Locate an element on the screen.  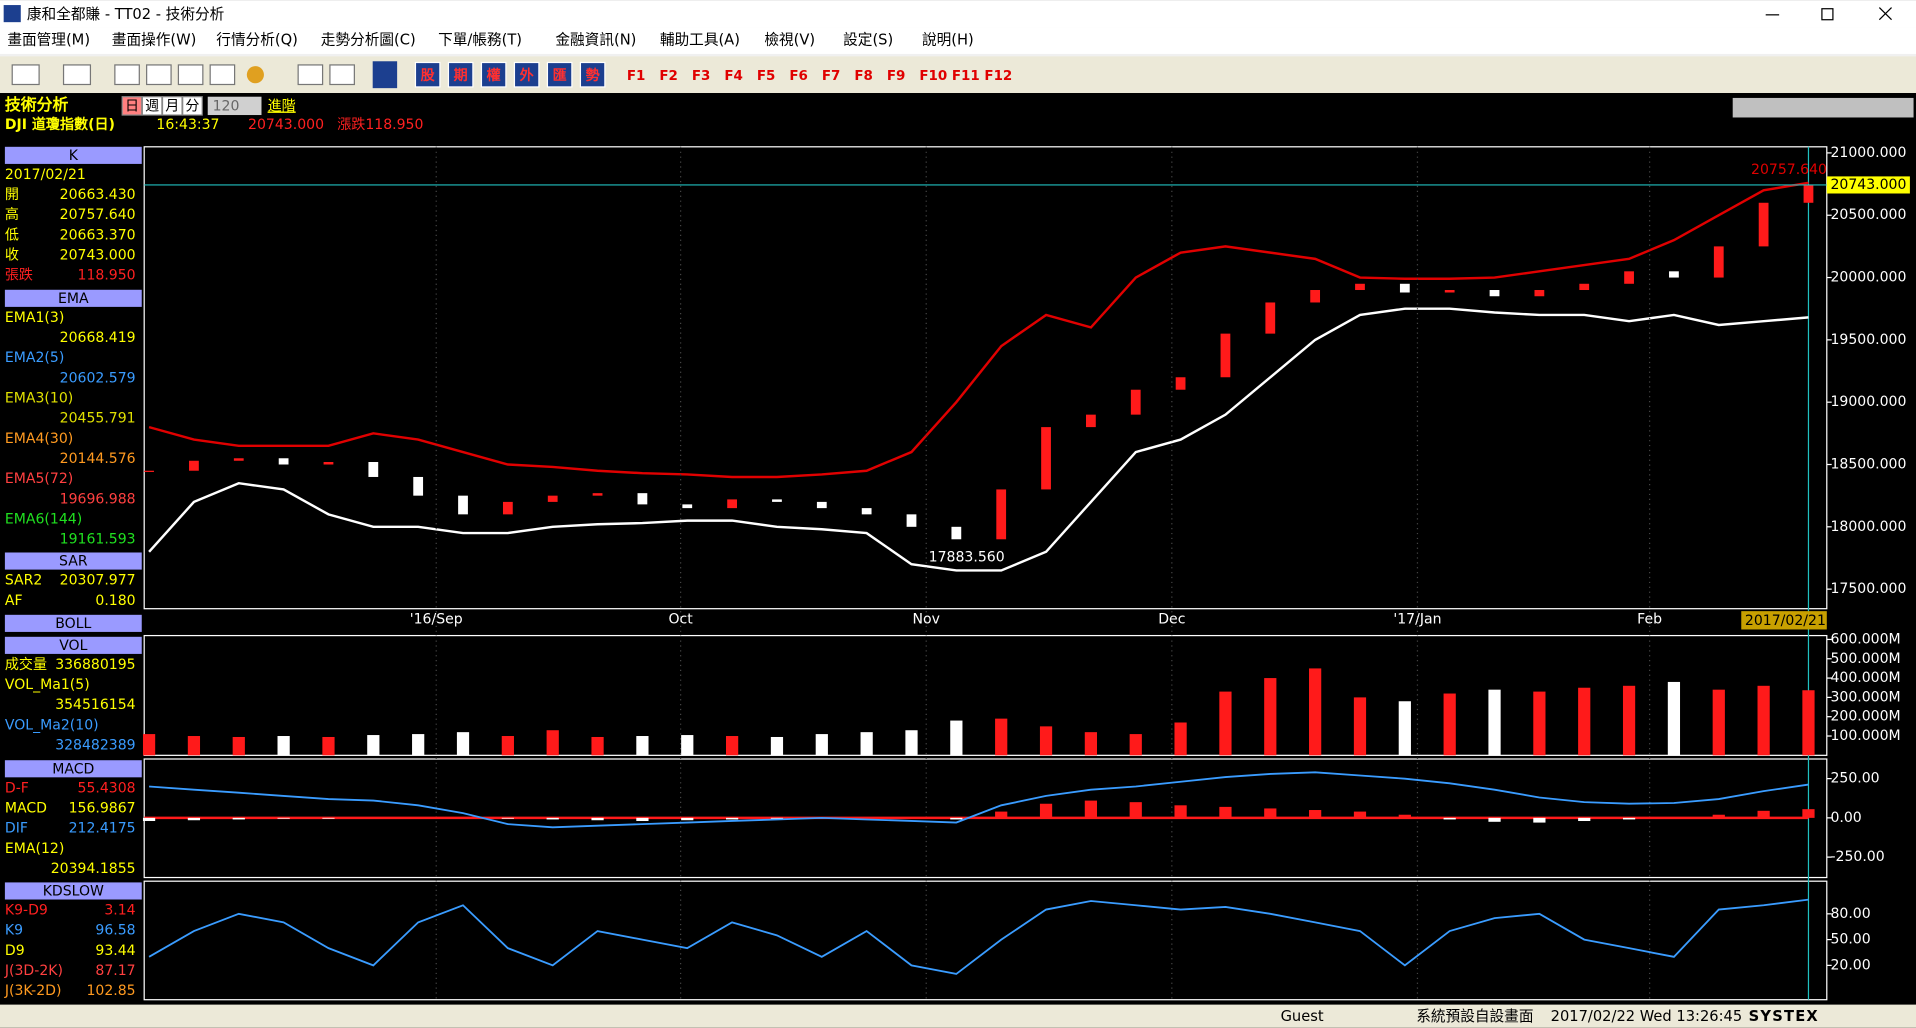
period-label: 日 is located at coordinates (132, 106).